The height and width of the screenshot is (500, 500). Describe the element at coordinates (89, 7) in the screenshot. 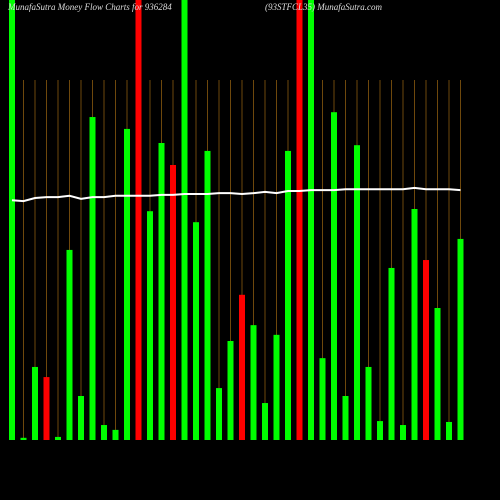

I see `chart-title: MunafaSutra Money Flow Charts for 936284` at that location.